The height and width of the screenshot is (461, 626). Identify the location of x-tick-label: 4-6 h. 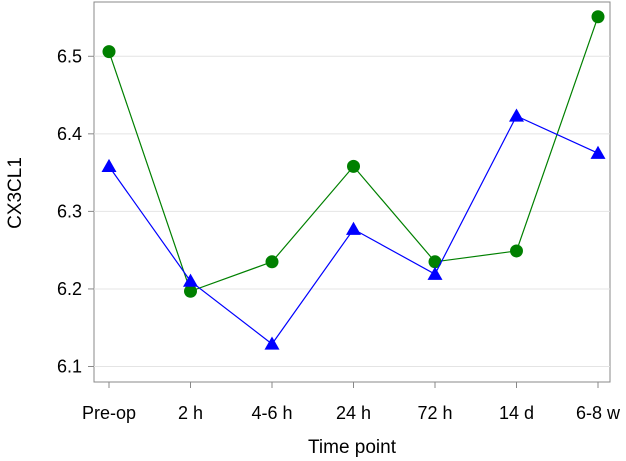
(271, 413).